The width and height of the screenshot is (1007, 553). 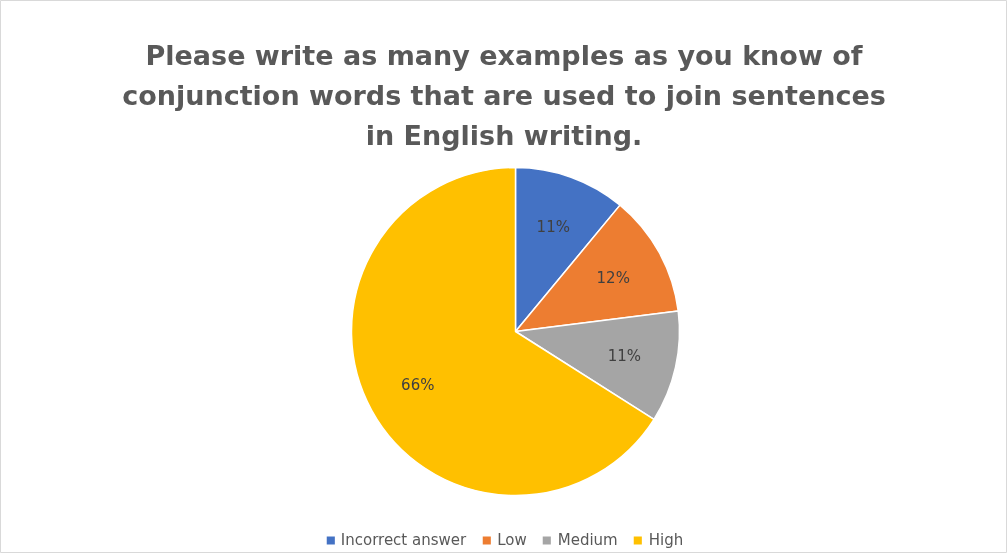 I want to click on legend-label: Incorrect answer, so click(x=403, y=540).